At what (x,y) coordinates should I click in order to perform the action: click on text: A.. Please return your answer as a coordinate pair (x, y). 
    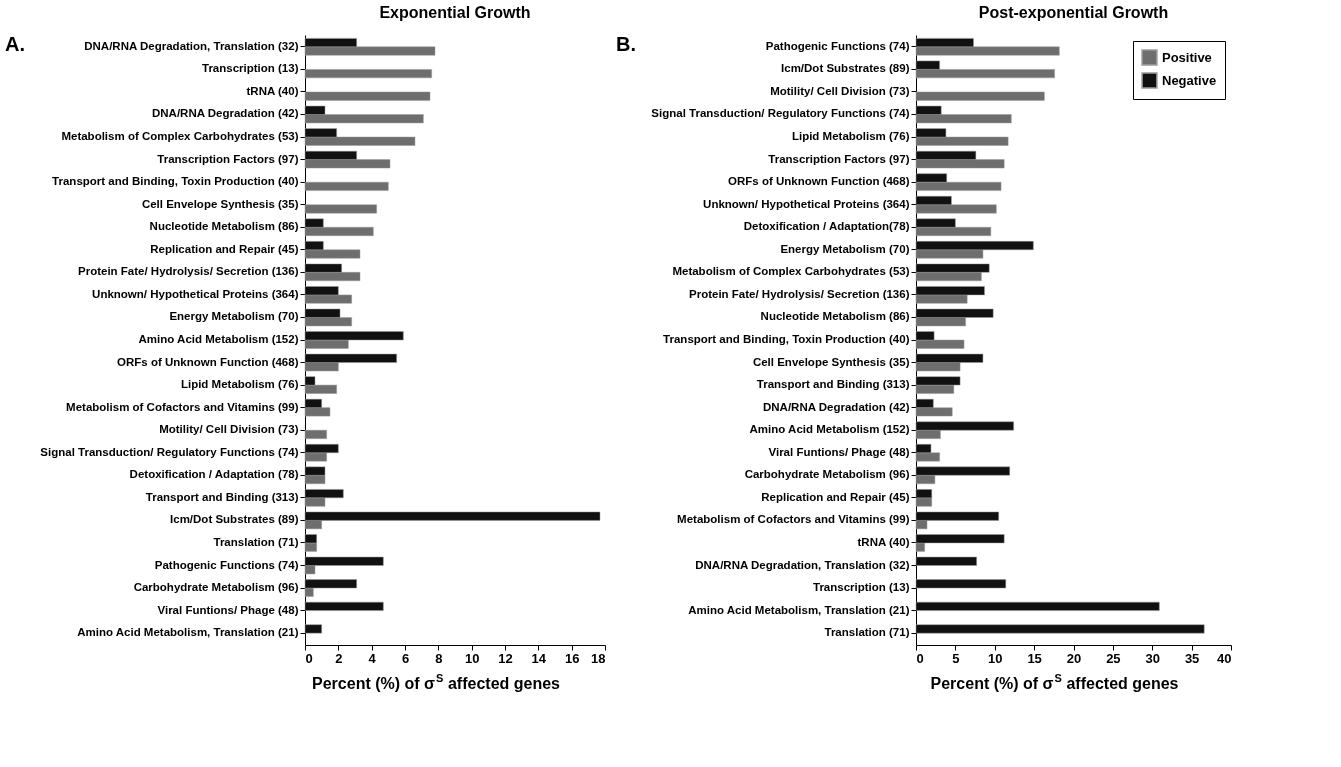
    Looking at the image, I should click on (15, 44).